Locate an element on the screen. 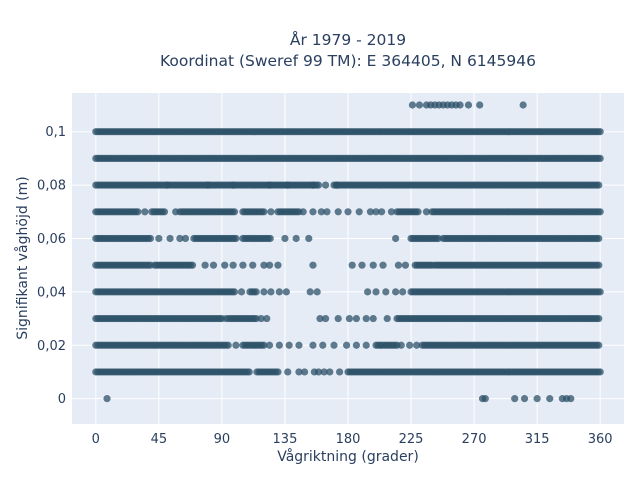 Image resolution: width=640 pixels, height=480 pixels. x-axis-ticks: 0 45 90 135 180 225 270 315 360 is located at coordinates (352, 439).